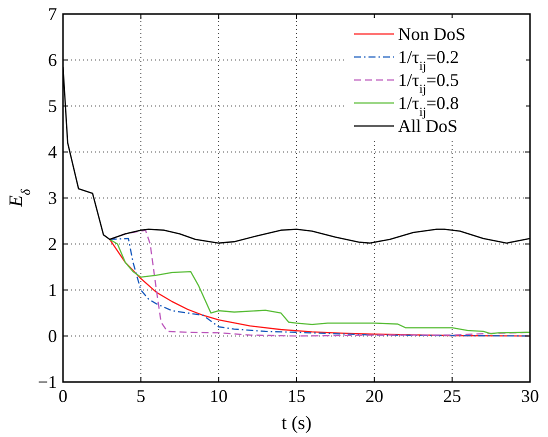  I want to click on y-tick-label: 2, so click(52, 244).